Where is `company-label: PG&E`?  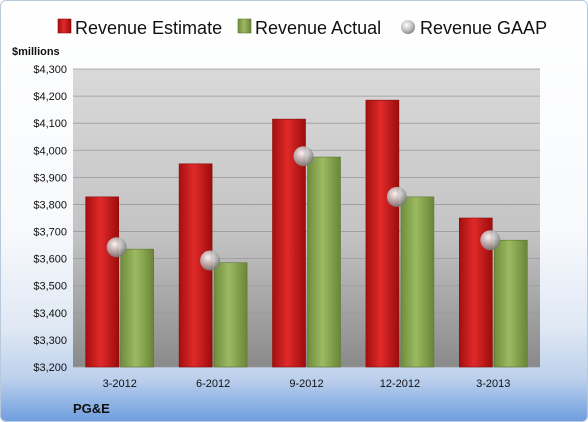
company-label: PG&E is located at coordinates (91, 408).